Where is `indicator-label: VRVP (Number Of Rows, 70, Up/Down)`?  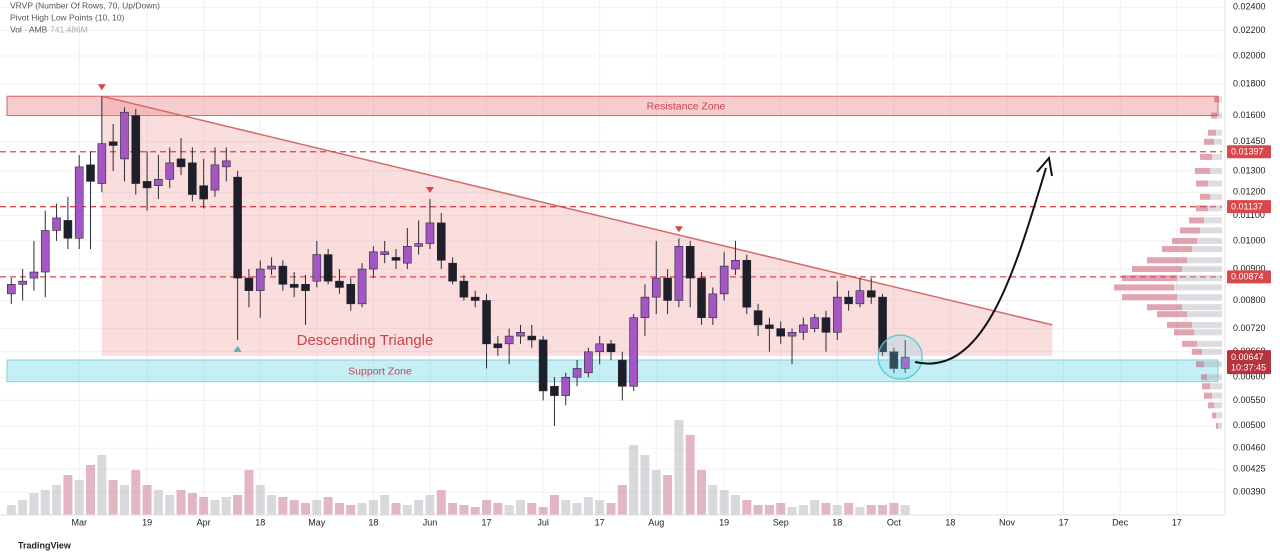
indicator-label: VRVP (Number Of Rows, 70, Up/Down) is located at coordinates (85, 5).